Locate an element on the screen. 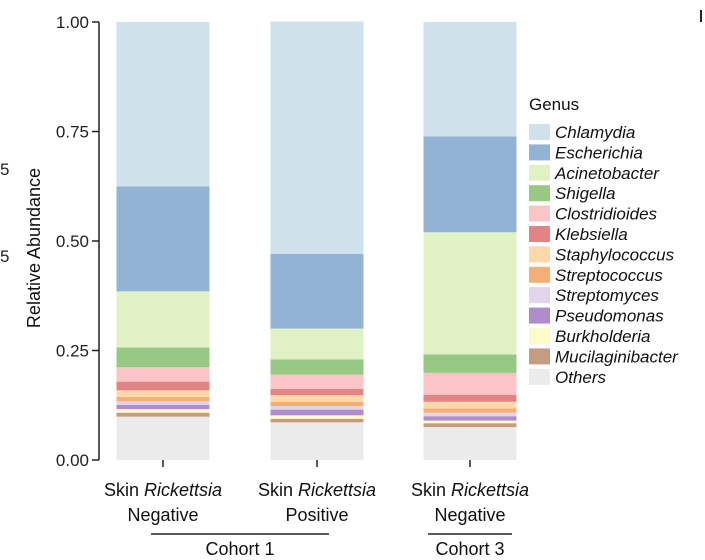 The height and width of the screenshot is (560, 705). y-tick-label: 1.00 is located at coordinates (72, 22).